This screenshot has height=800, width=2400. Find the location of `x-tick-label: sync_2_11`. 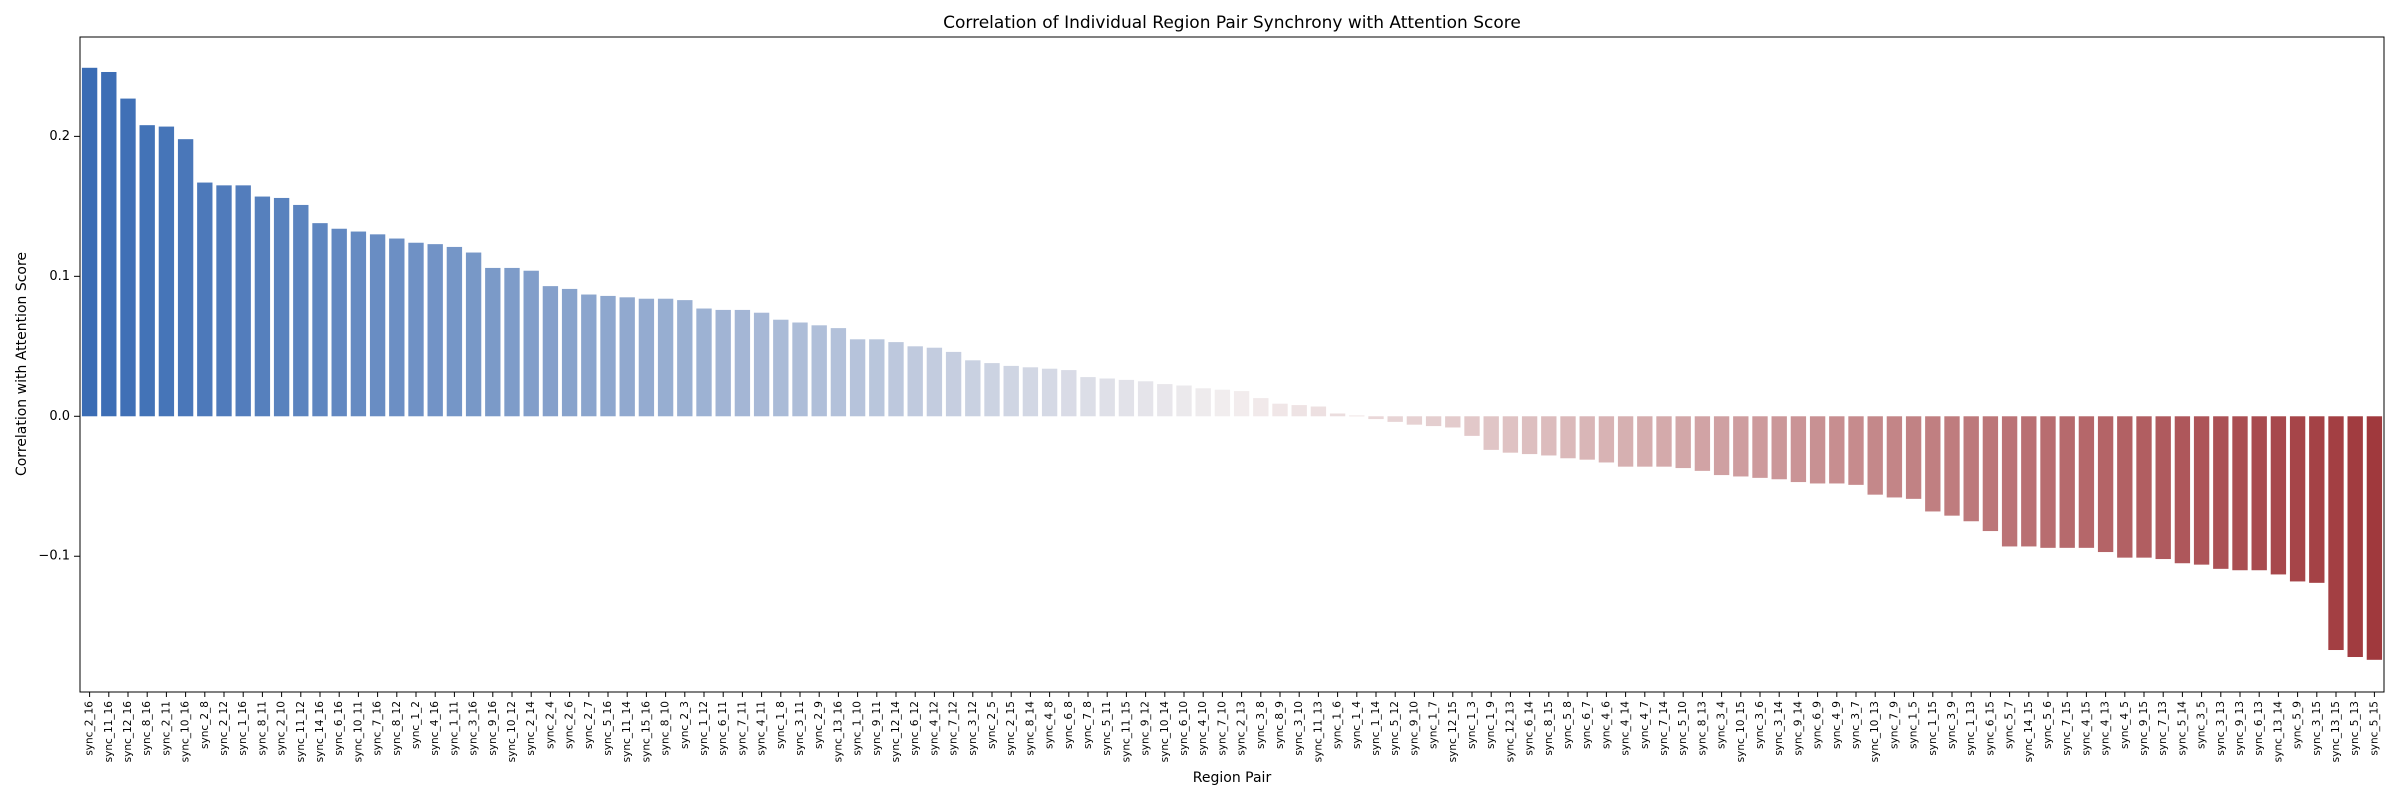

x-tick-label: sync_2_11 is located at coordinates (166, 728).